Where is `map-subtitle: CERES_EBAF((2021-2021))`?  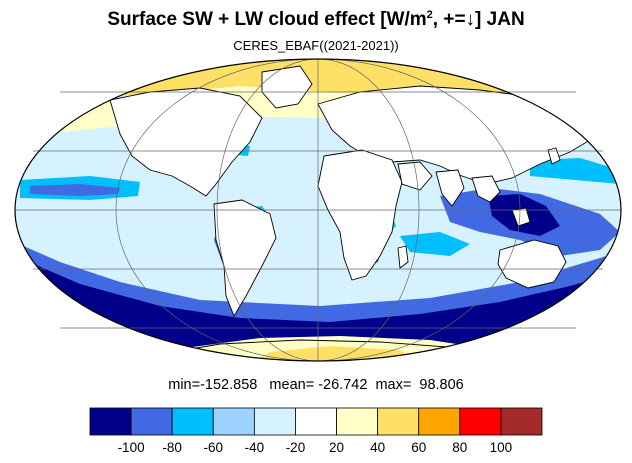 map-subtitle: CERES_EBAF((2021-2021)) is located at coordinates (316, 45).